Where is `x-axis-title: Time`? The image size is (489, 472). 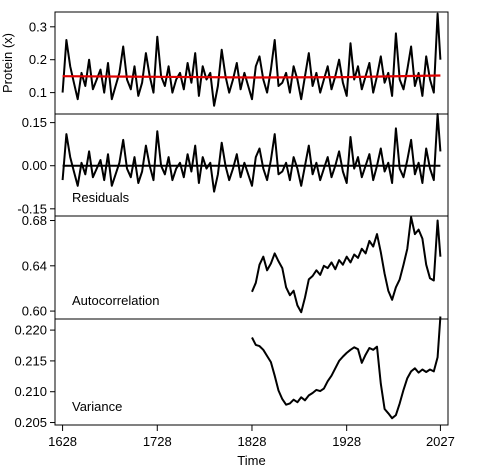
x-axis-title: Time is located at coordinates (251, 460).